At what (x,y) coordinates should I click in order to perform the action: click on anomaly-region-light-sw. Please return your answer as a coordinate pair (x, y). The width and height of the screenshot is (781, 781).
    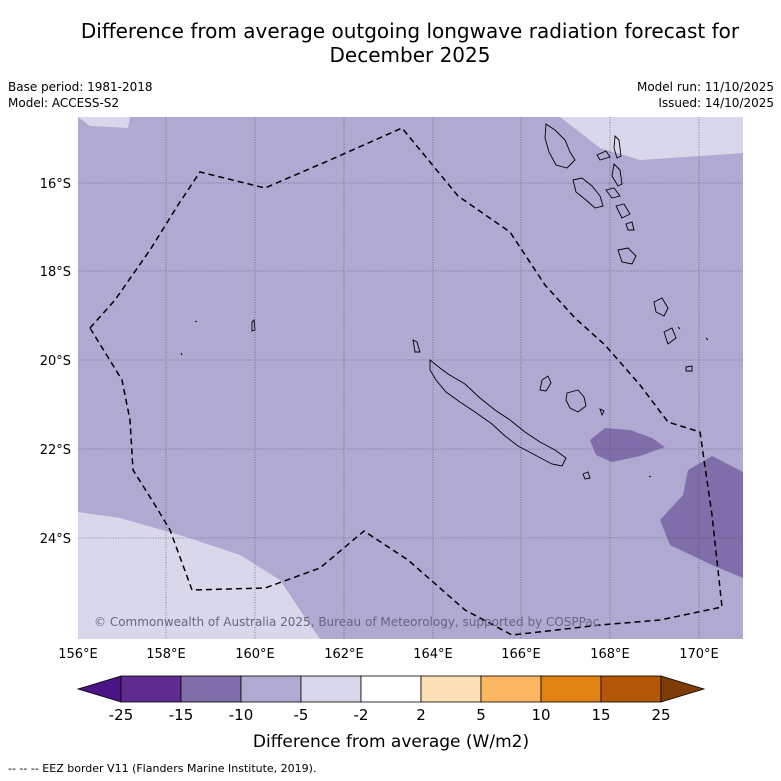
    Looking at the image, I should click on (199, 575).